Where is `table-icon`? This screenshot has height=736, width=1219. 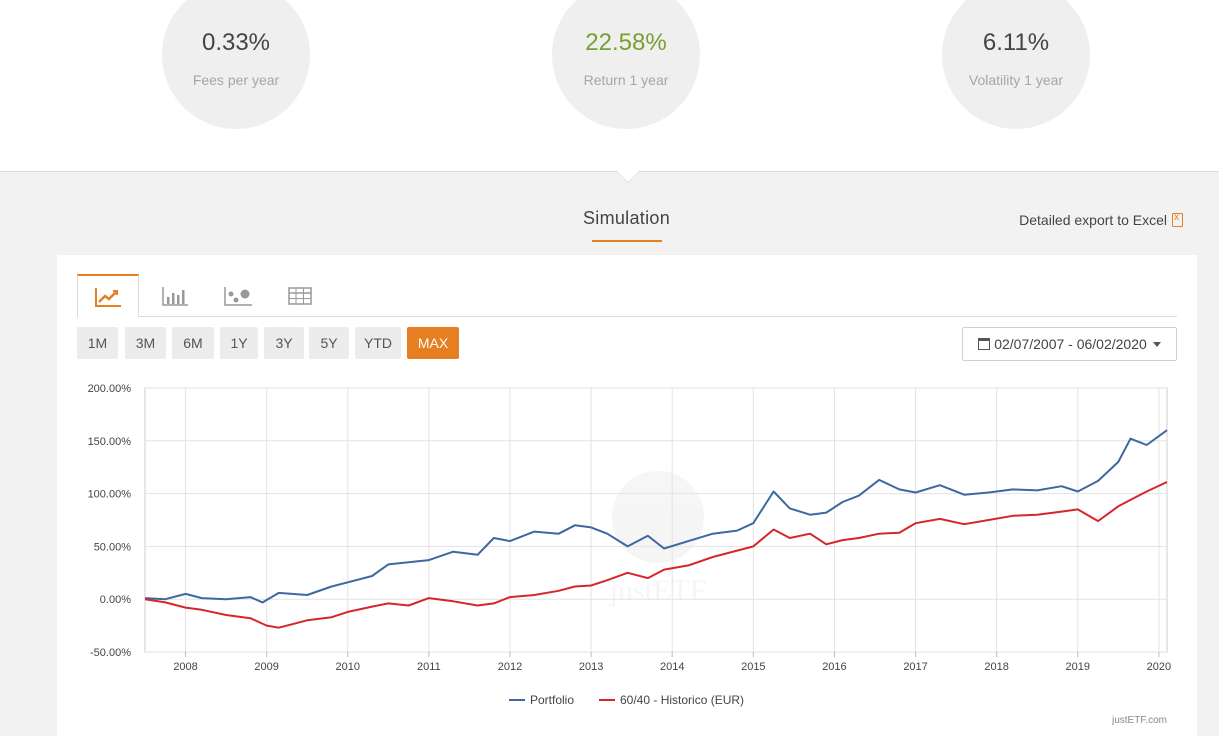 table-icon is located at coordinates (300, 295).